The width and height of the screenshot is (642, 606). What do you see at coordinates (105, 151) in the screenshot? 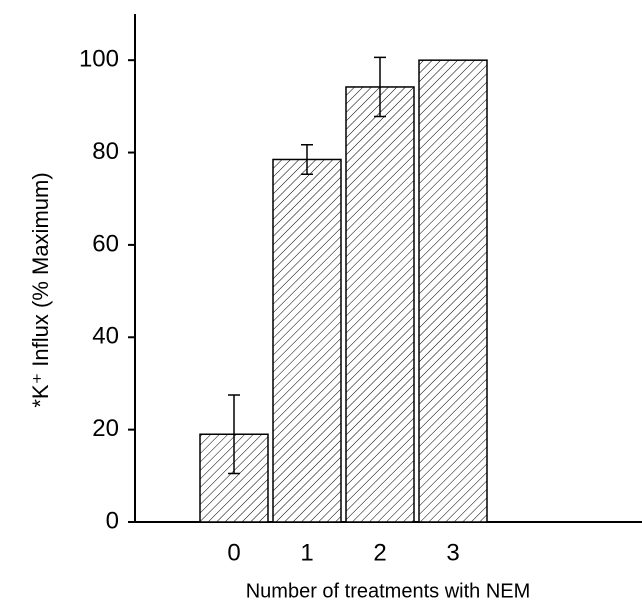
I see `y-tick-label: 80` at bounding box center [105, 151].